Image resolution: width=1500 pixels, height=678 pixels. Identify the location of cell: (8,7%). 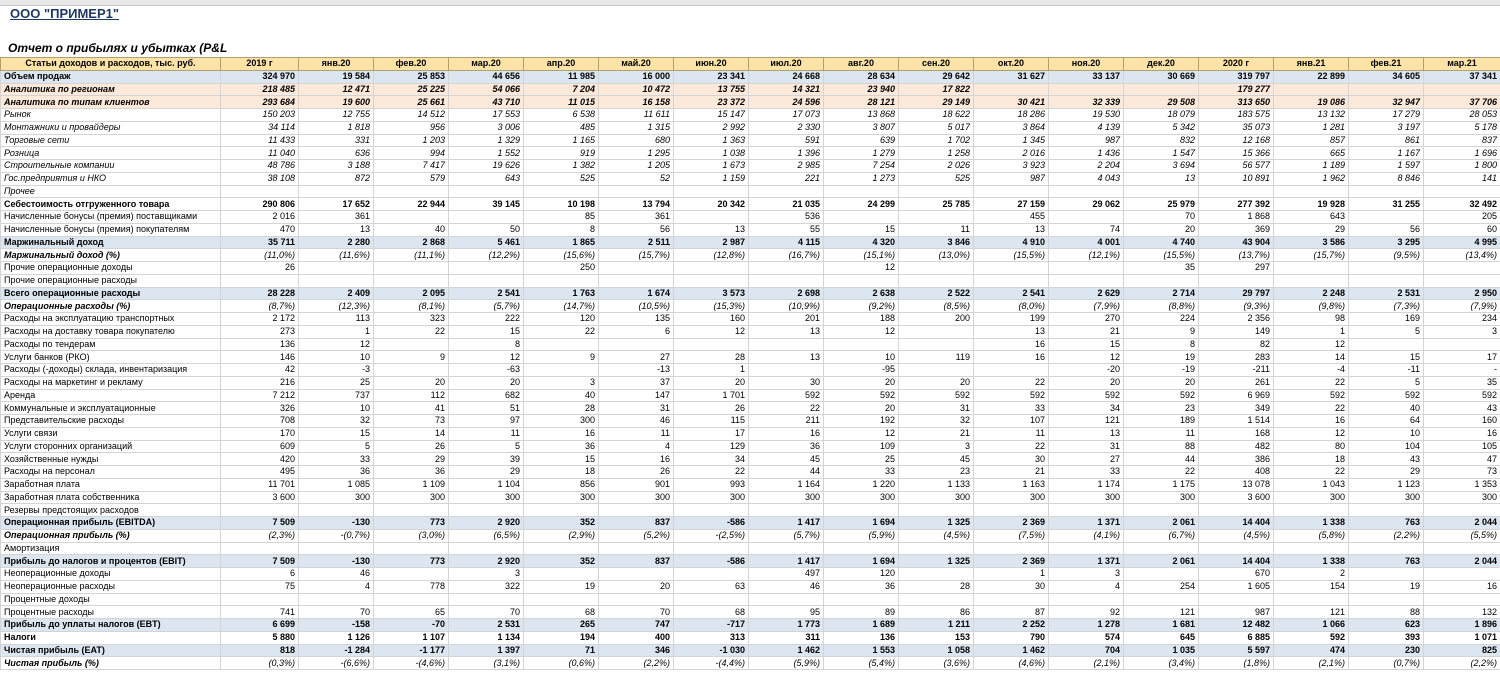
(259, 306).